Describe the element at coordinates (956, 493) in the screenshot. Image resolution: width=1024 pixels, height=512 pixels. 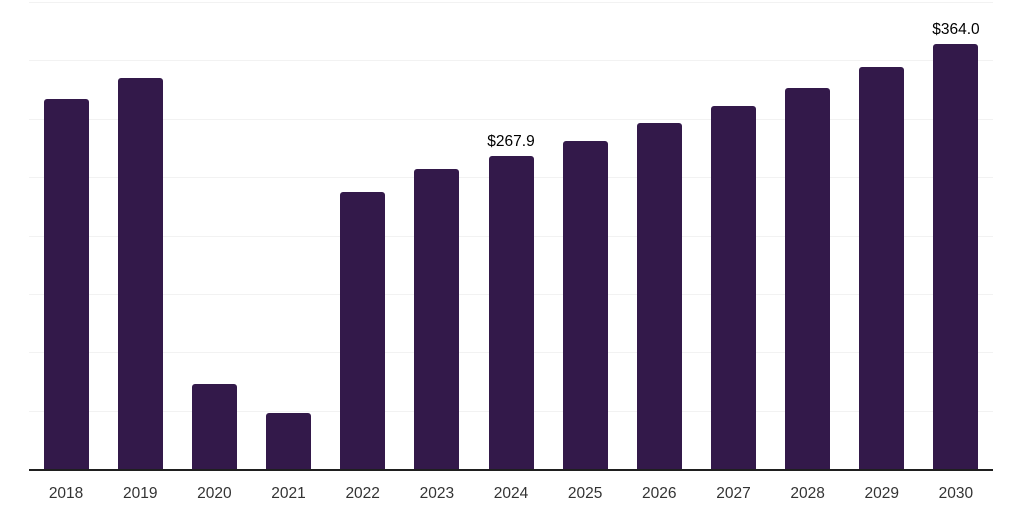
I see `x-tick-2030: 2030` at that location.